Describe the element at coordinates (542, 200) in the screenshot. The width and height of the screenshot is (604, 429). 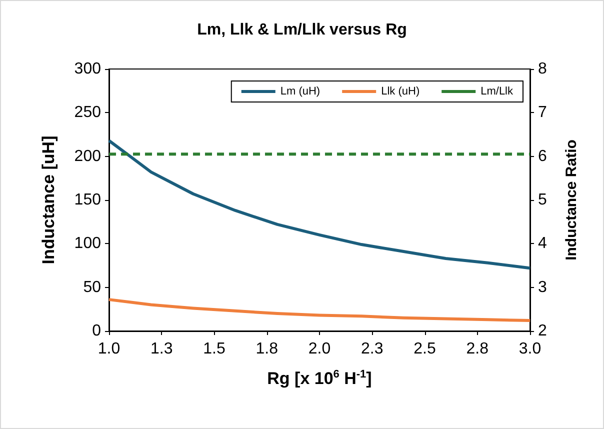
I see `y2-tick-label: 5` at that location.